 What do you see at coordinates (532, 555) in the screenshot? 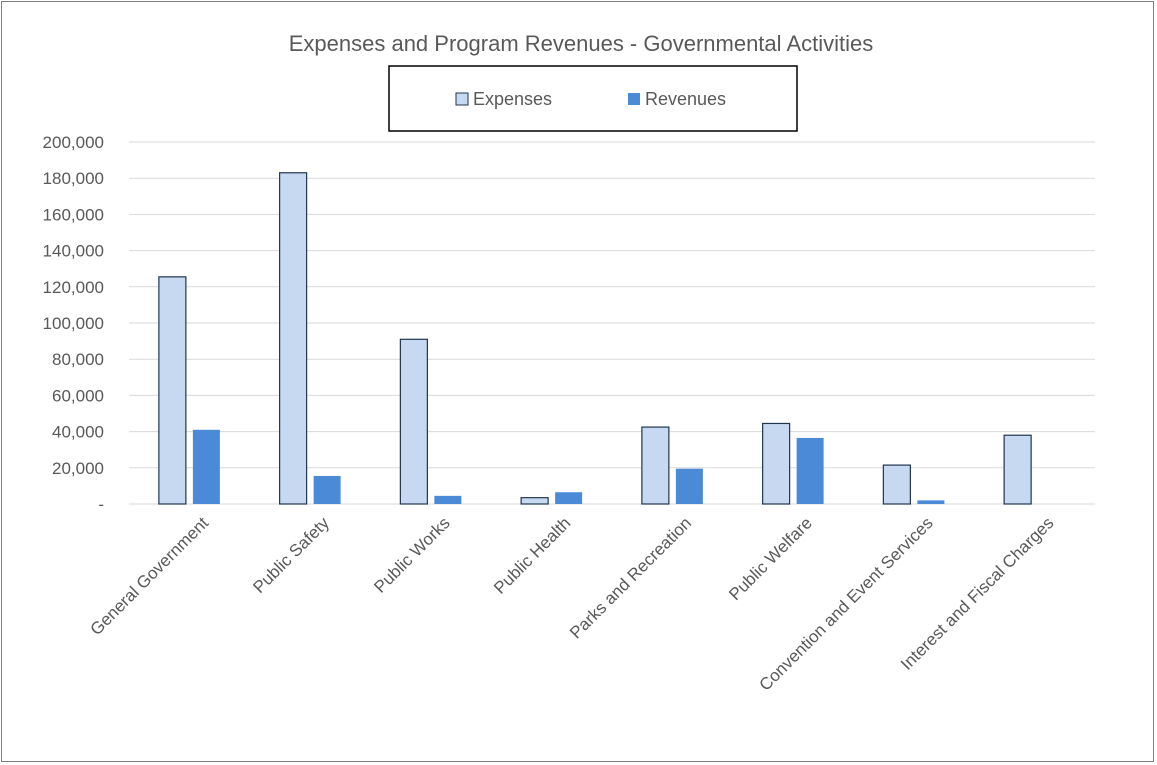
I see `x-category-label: Public Health` at bounding box center [532, 555].